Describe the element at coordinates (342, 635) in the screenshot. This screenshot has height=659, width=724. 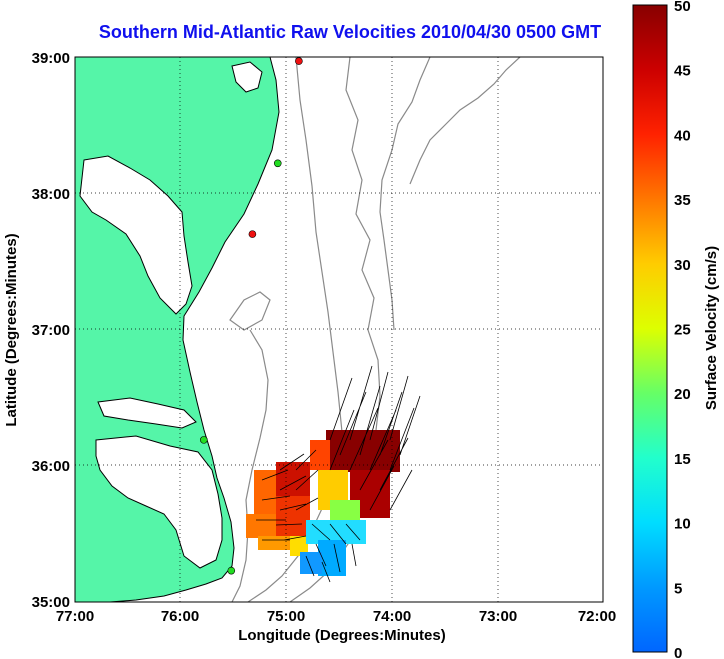
I see `x-axis-label: Longitude (Degrees:Minutes)` at that location.